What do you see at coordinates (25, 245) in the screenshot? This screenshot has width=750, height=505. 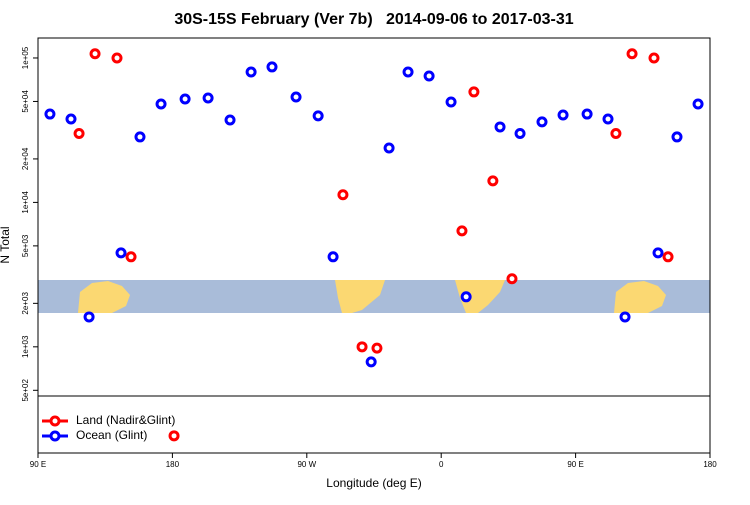 I see `y-tick-label: 5e+03` at bounding box center [25, 245].